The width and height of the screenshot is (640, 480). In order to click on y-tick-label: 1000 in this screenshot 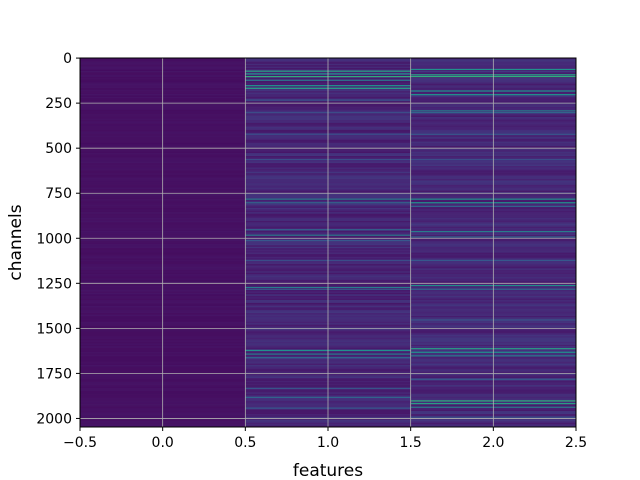, I will do `click(54, 239)`.